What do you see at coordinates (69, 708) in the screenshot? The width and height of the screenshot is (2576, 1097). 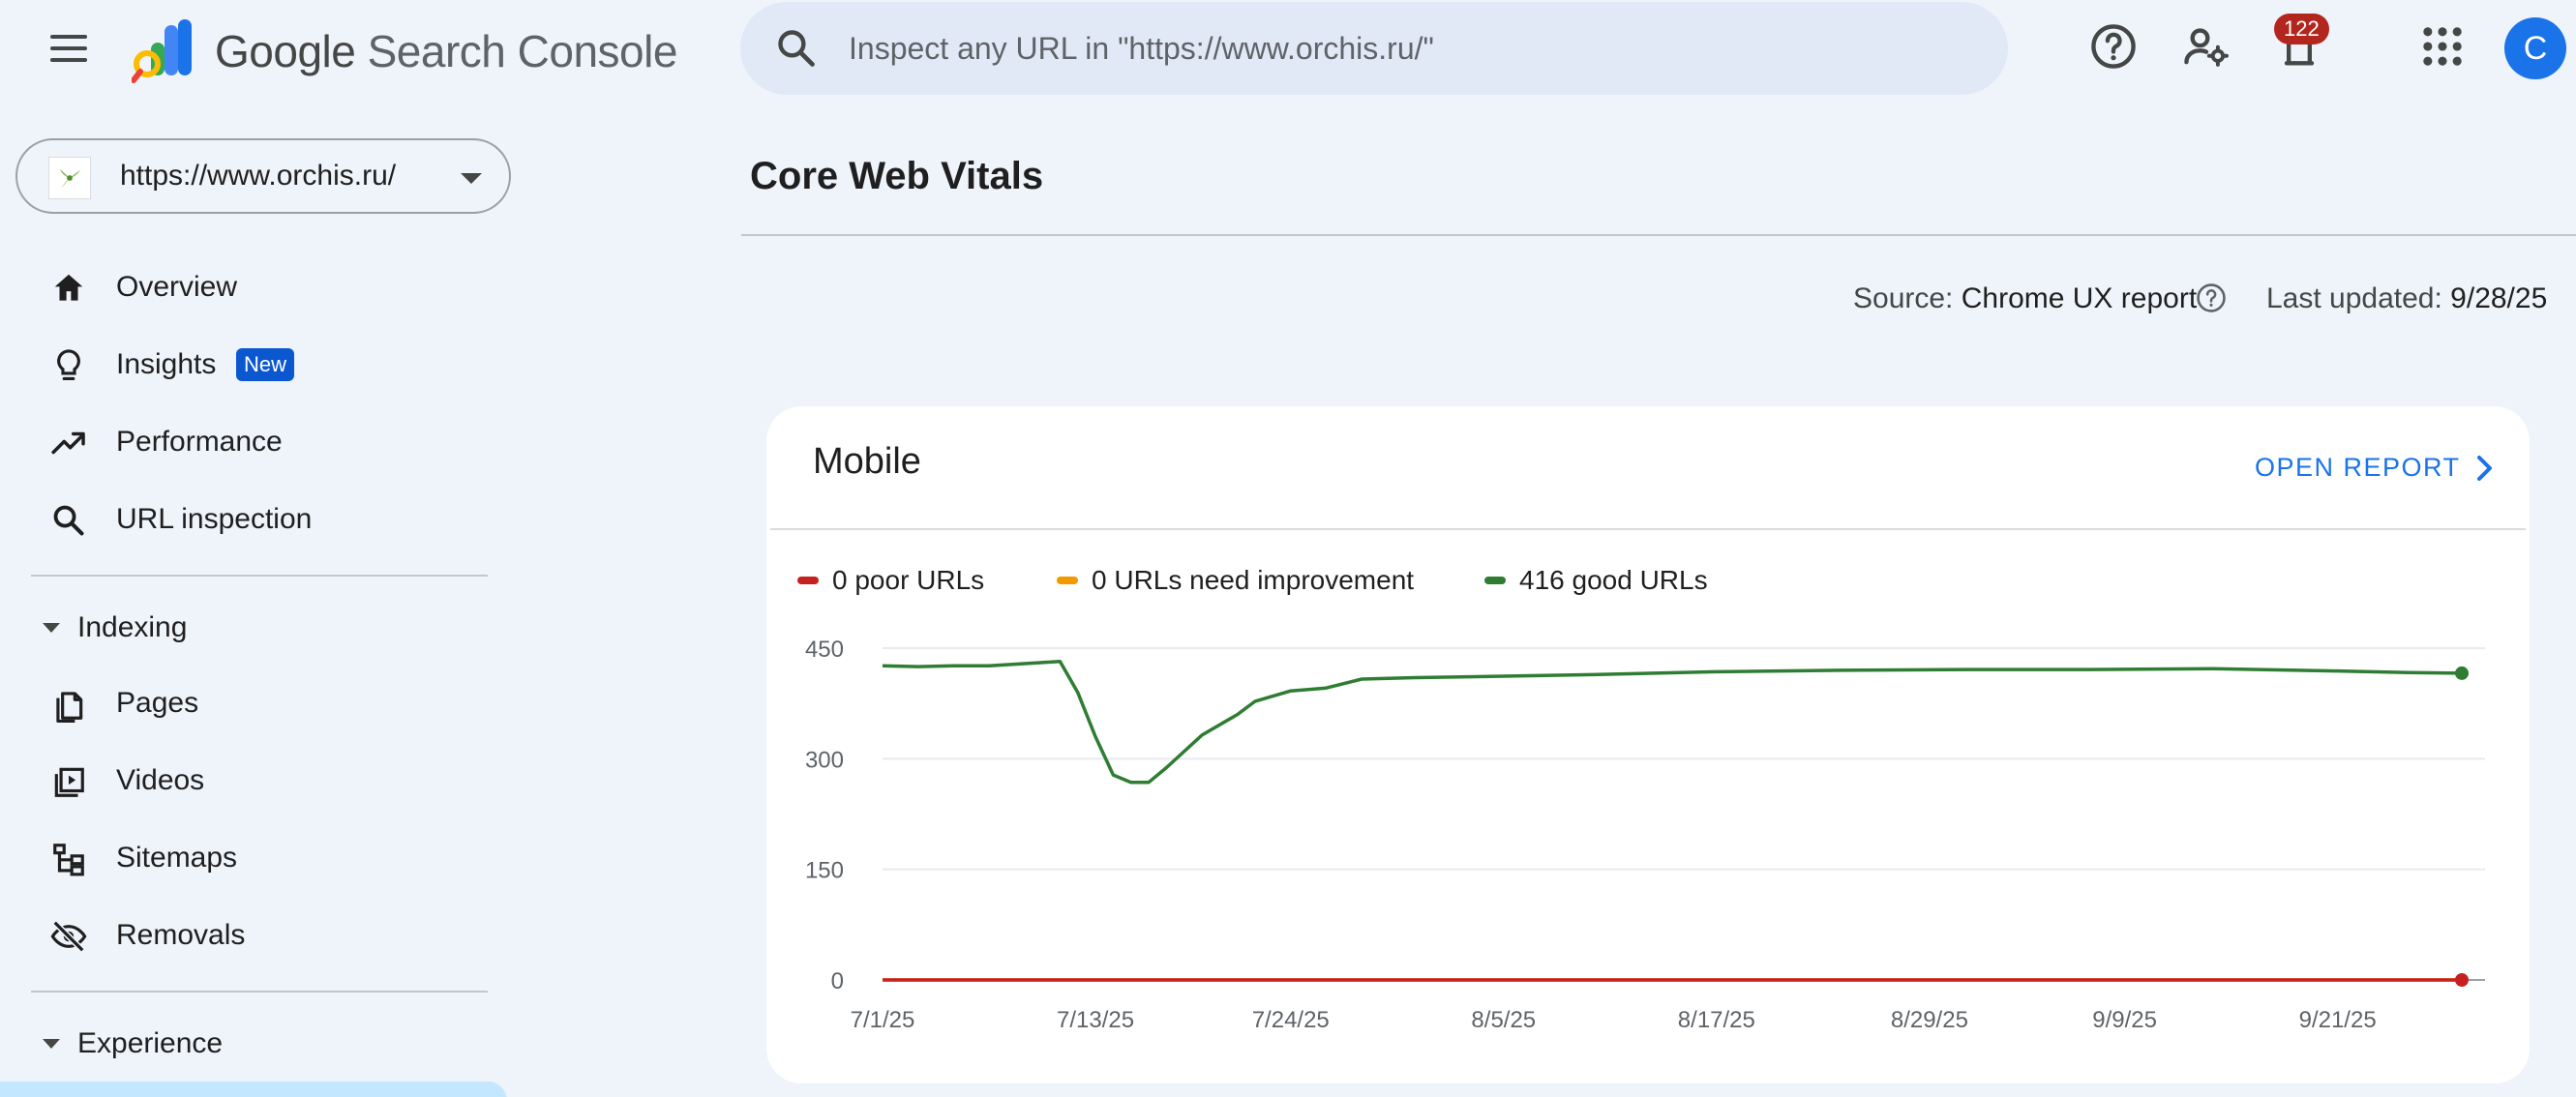 I see `pages-icon` at bounding box center [69, 708].